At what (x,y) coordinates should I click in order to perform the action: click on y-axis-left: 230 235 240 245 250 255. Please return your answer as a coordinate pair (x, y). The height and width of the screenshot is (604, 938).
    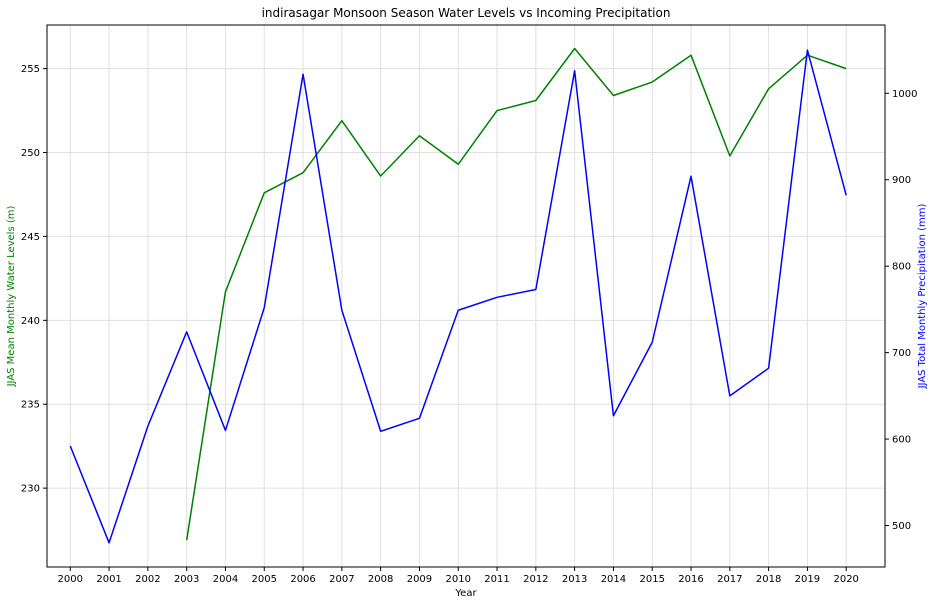
    Looking at the image, I should click on (34, 279).